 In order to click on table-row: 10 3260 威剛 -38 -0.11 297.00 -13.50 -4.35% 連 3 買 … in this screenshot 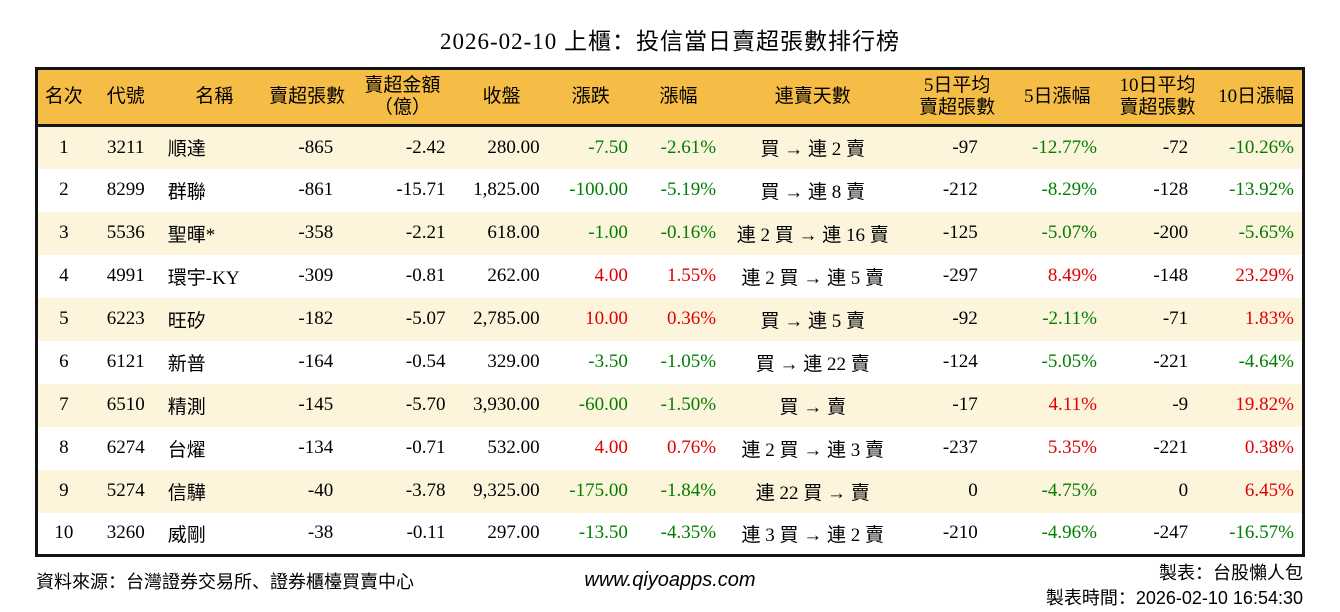, I will do `click(670, 534)`.